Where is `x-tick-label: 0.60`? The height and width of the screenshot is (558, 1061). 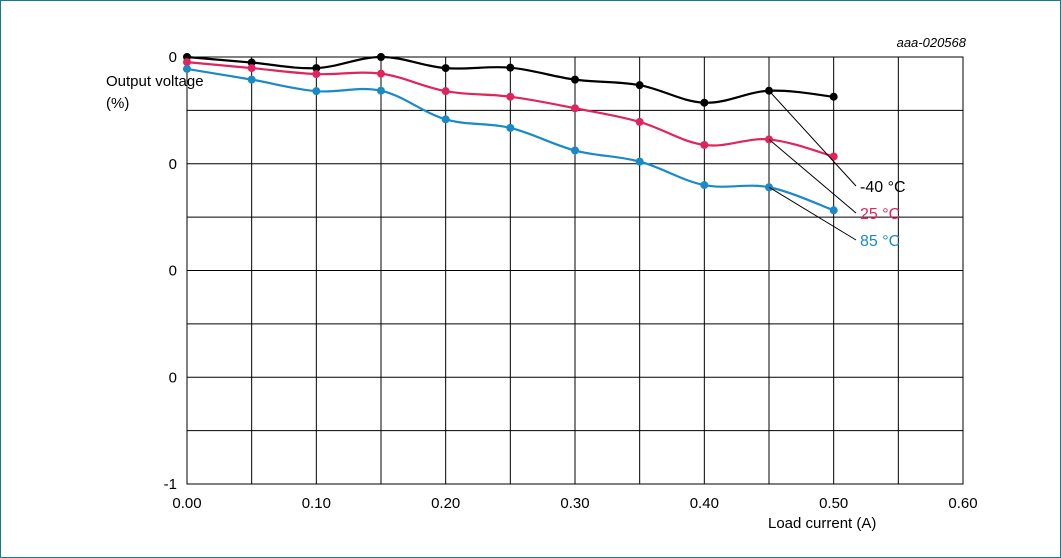
x-tick-label: 0.60 is located at coordinates (962, 503).